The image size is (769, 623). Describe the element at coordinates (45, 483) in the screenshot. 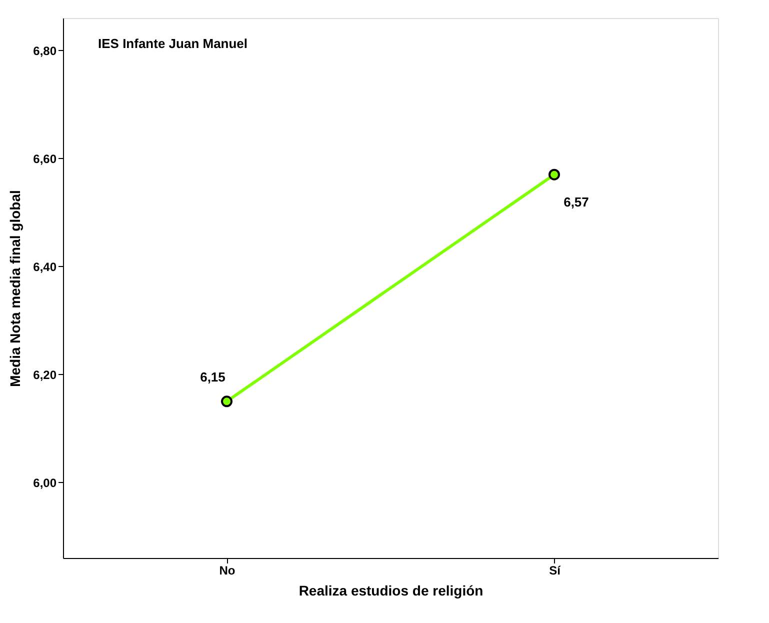

I see `y-tick-label: 6,00` at that location.